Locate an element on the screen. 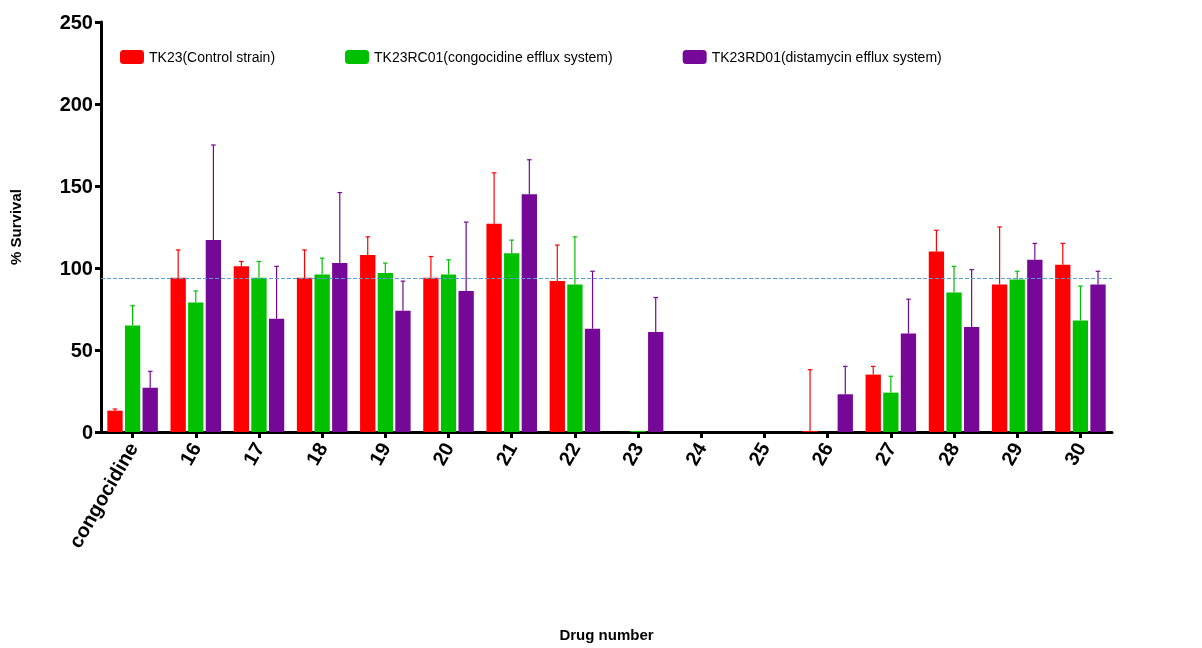 The width and height of the screenshot is (1202, 648). x-tick-label: 24 is located at coordinates (695, 453).